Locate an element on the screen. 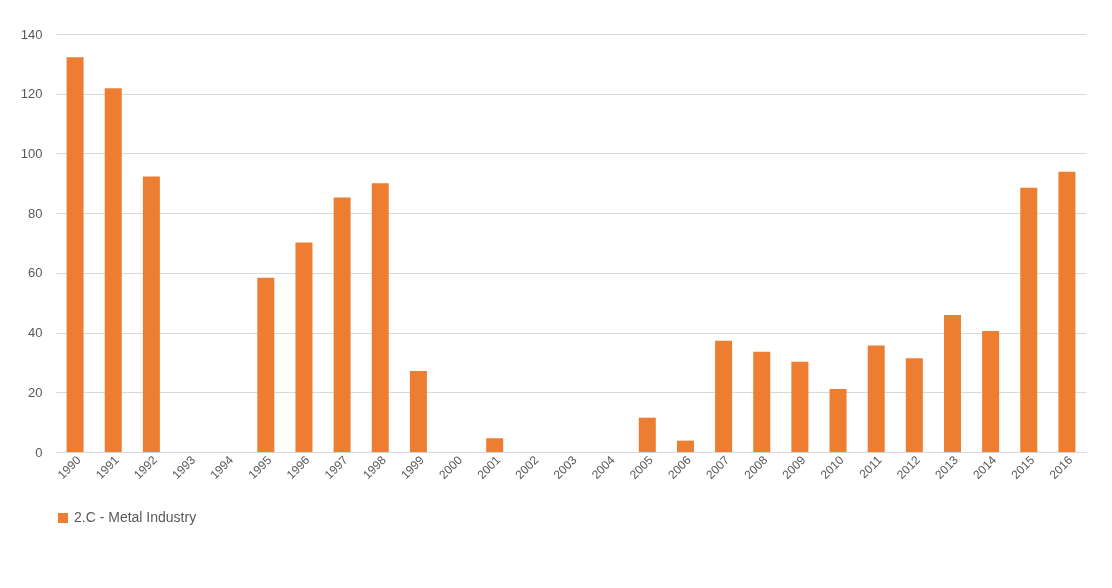 The height and width of the screenshot is (588, 1112). y-tick-label: 100 is located at coordinates (31, 153).